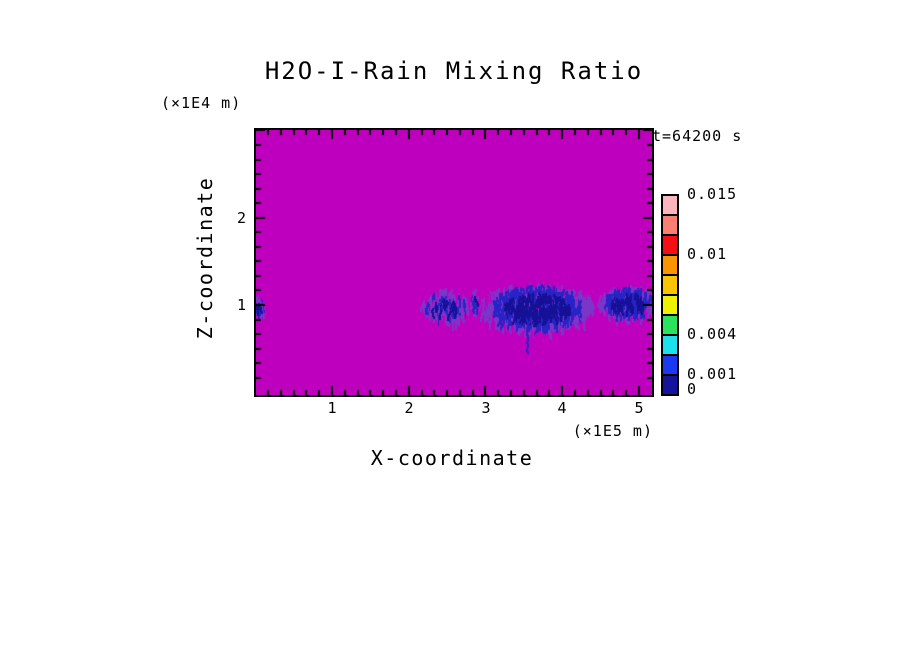 This screenshot has width=904, height=654. What do you see at coordinates (452, 458) in the screenshot?
I see `x-axis-title: X-coordinate` at bounding box center [452, 458].